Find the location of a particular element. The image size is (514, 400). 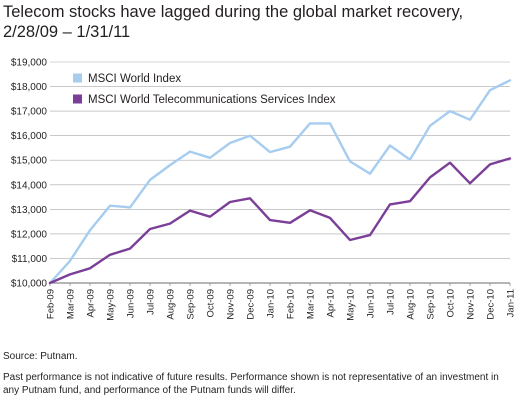

x-tick-label: Sep-09 is located at coordinates (191, 304).